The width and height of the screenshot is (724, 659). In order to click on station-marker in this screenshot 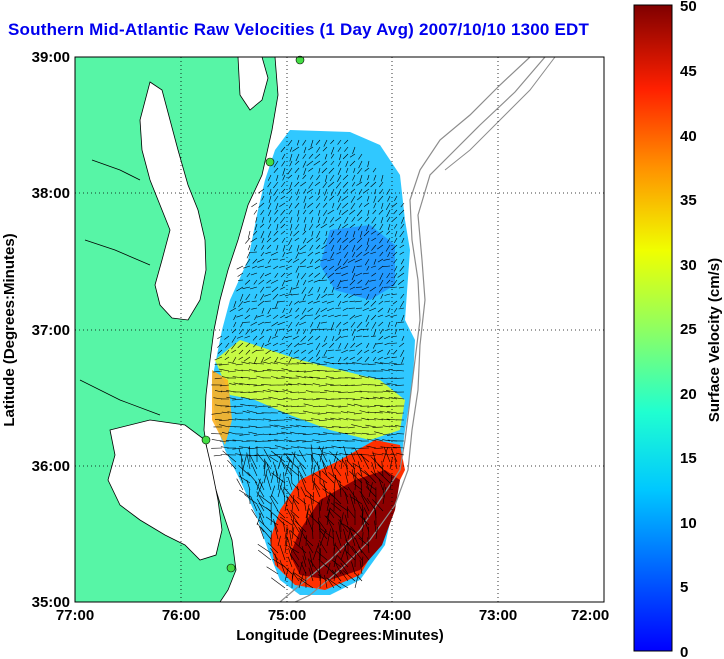, I will do `click(300, 60)`.